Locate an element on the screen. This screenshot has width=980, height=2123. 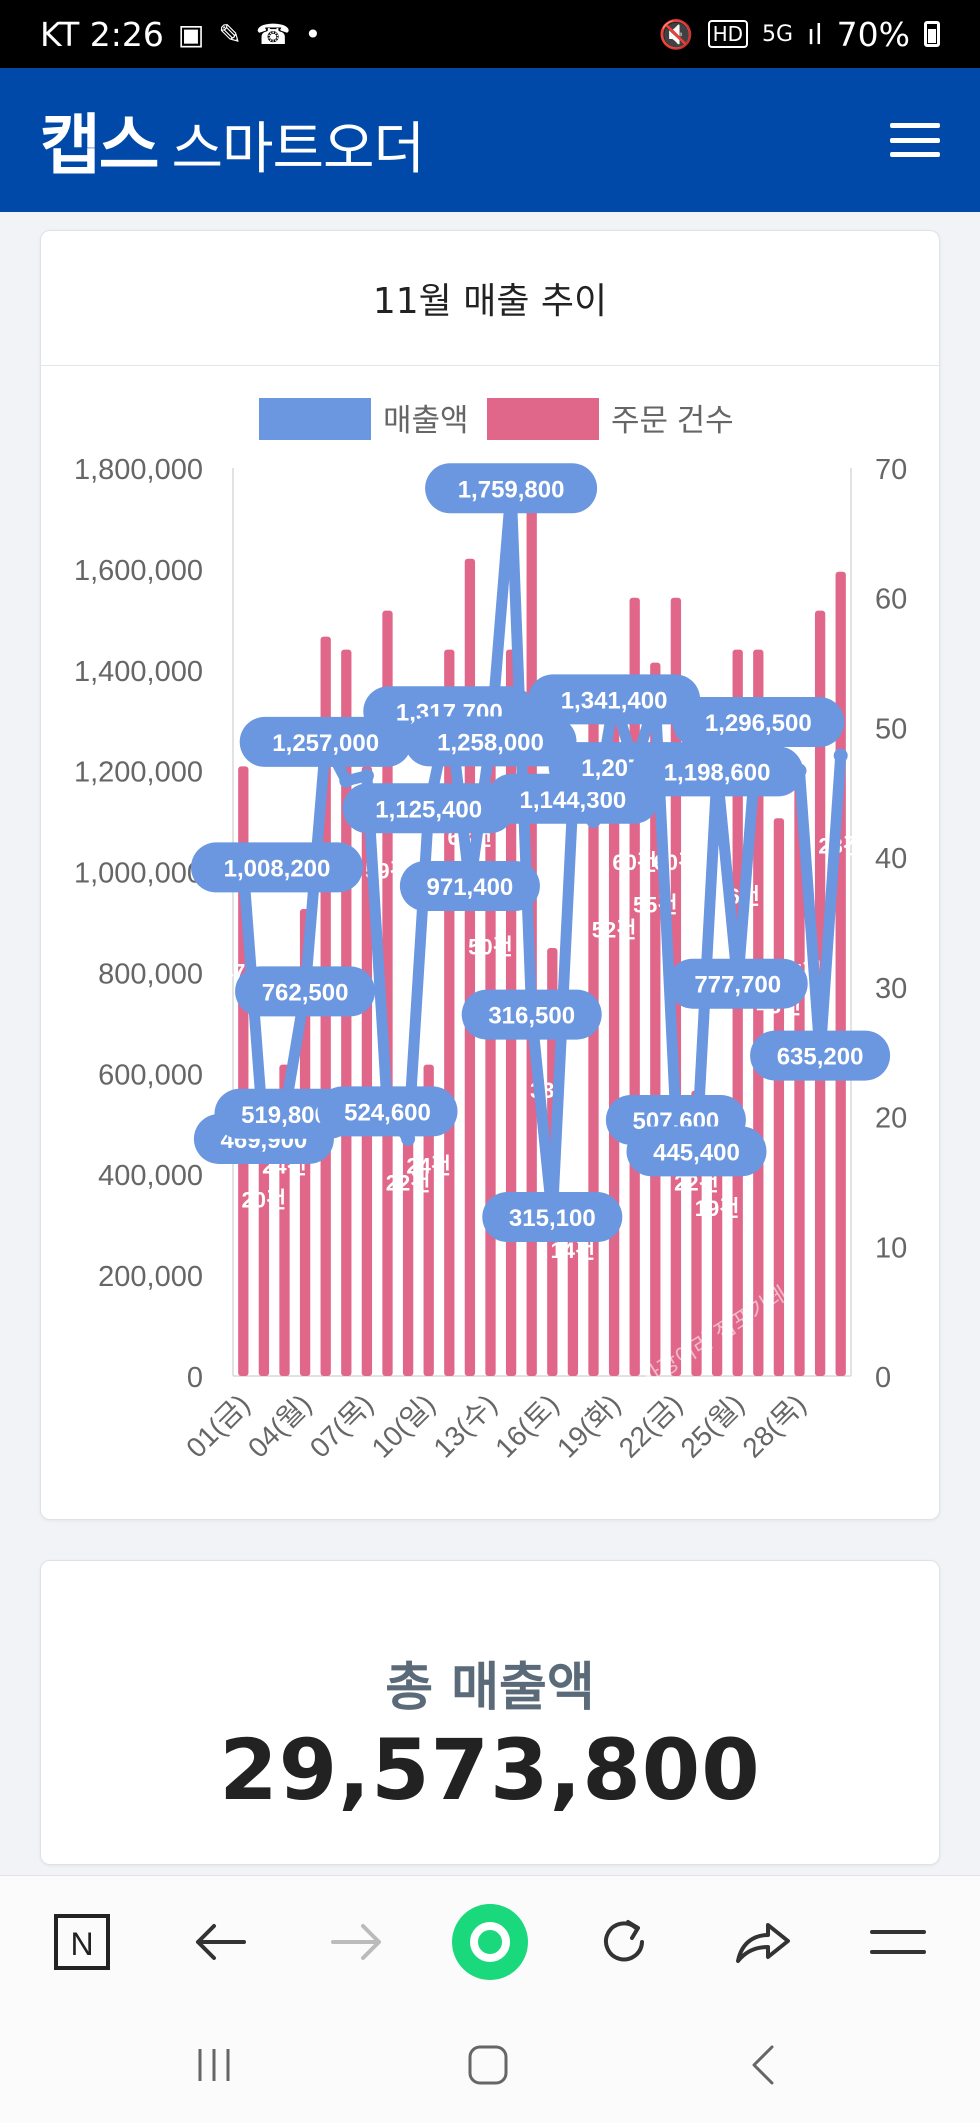
legend-label: 매출액 is located at coordinates (426, 420).